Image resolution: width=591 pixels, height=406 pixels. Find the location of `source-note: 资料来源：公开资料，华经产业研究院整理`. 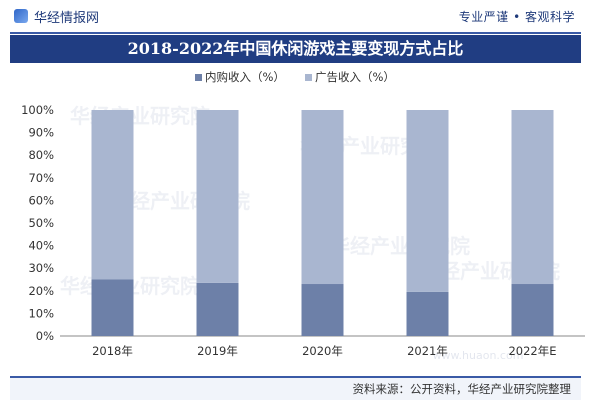

source-note: 资料来源：公开资料，华经产业研究院整理 is located at coordinates (295, 388).